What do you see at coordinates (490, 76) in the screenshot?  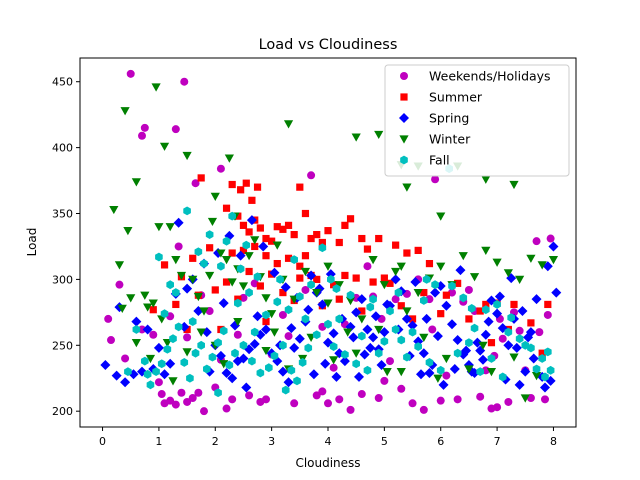 I see `legend-label-weekends-holidays: Weekends/Holidays` at bounding box center [490, 76].